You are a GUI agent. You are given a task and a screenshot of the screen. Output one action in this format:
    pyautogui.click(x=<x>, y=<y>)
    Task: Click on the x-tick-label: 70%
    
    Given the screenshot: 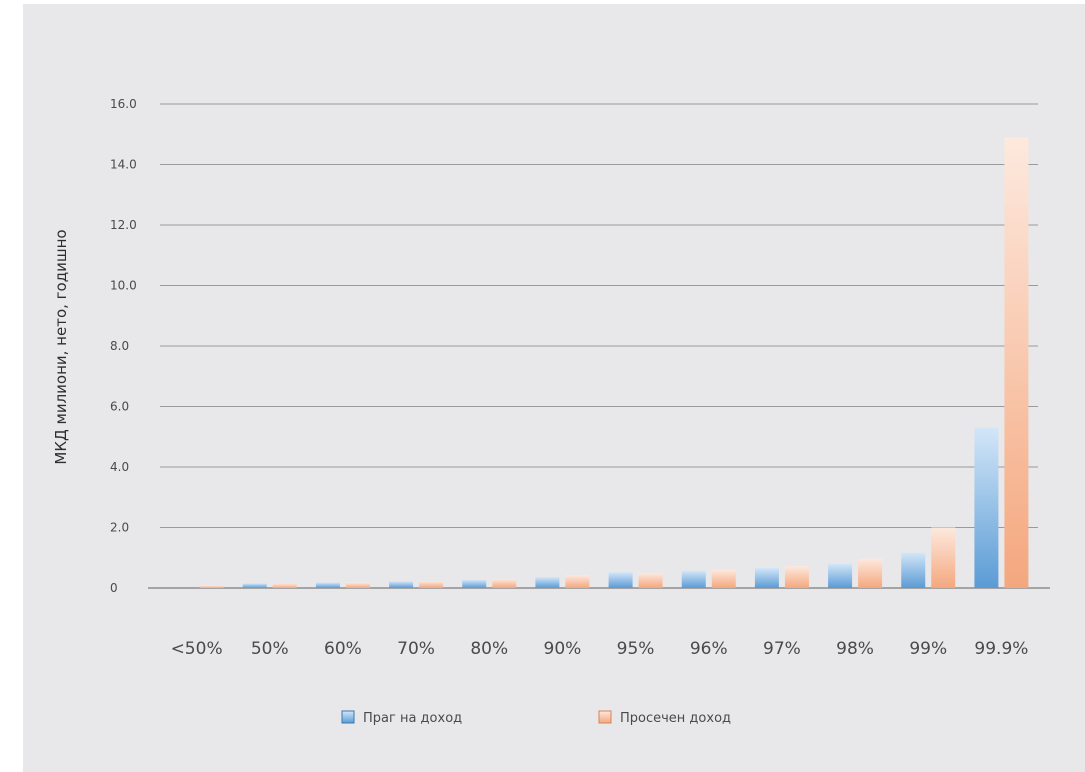 What is the action you would take?
    pyautogui.click(x=416, y=649)
    